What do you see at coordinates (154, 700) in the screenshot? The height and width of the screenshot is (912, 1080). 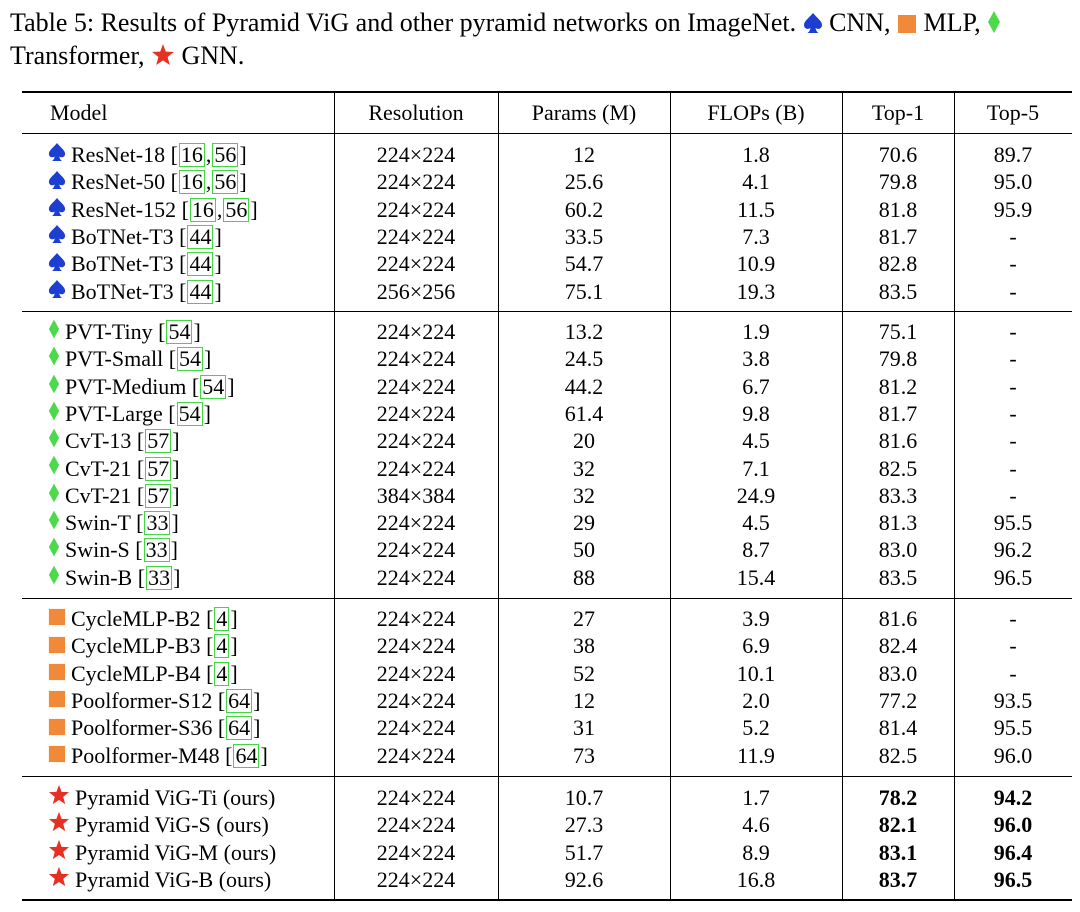 I see `model-cell: Poolformer-S12 [64]` at bounding box center [154, 700].